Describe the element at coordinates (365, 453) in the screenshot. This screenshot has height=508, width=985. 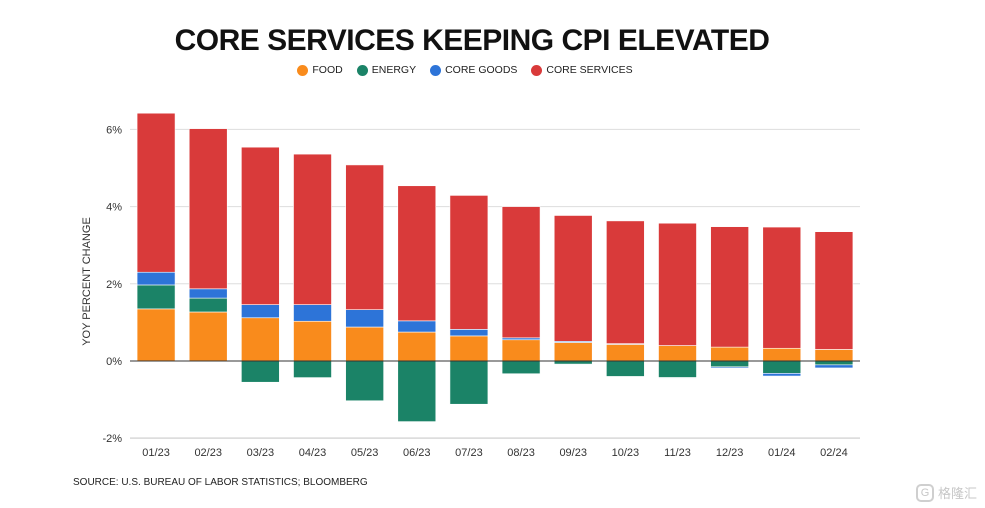
I see `x-tick-label: 05/23` at that location.